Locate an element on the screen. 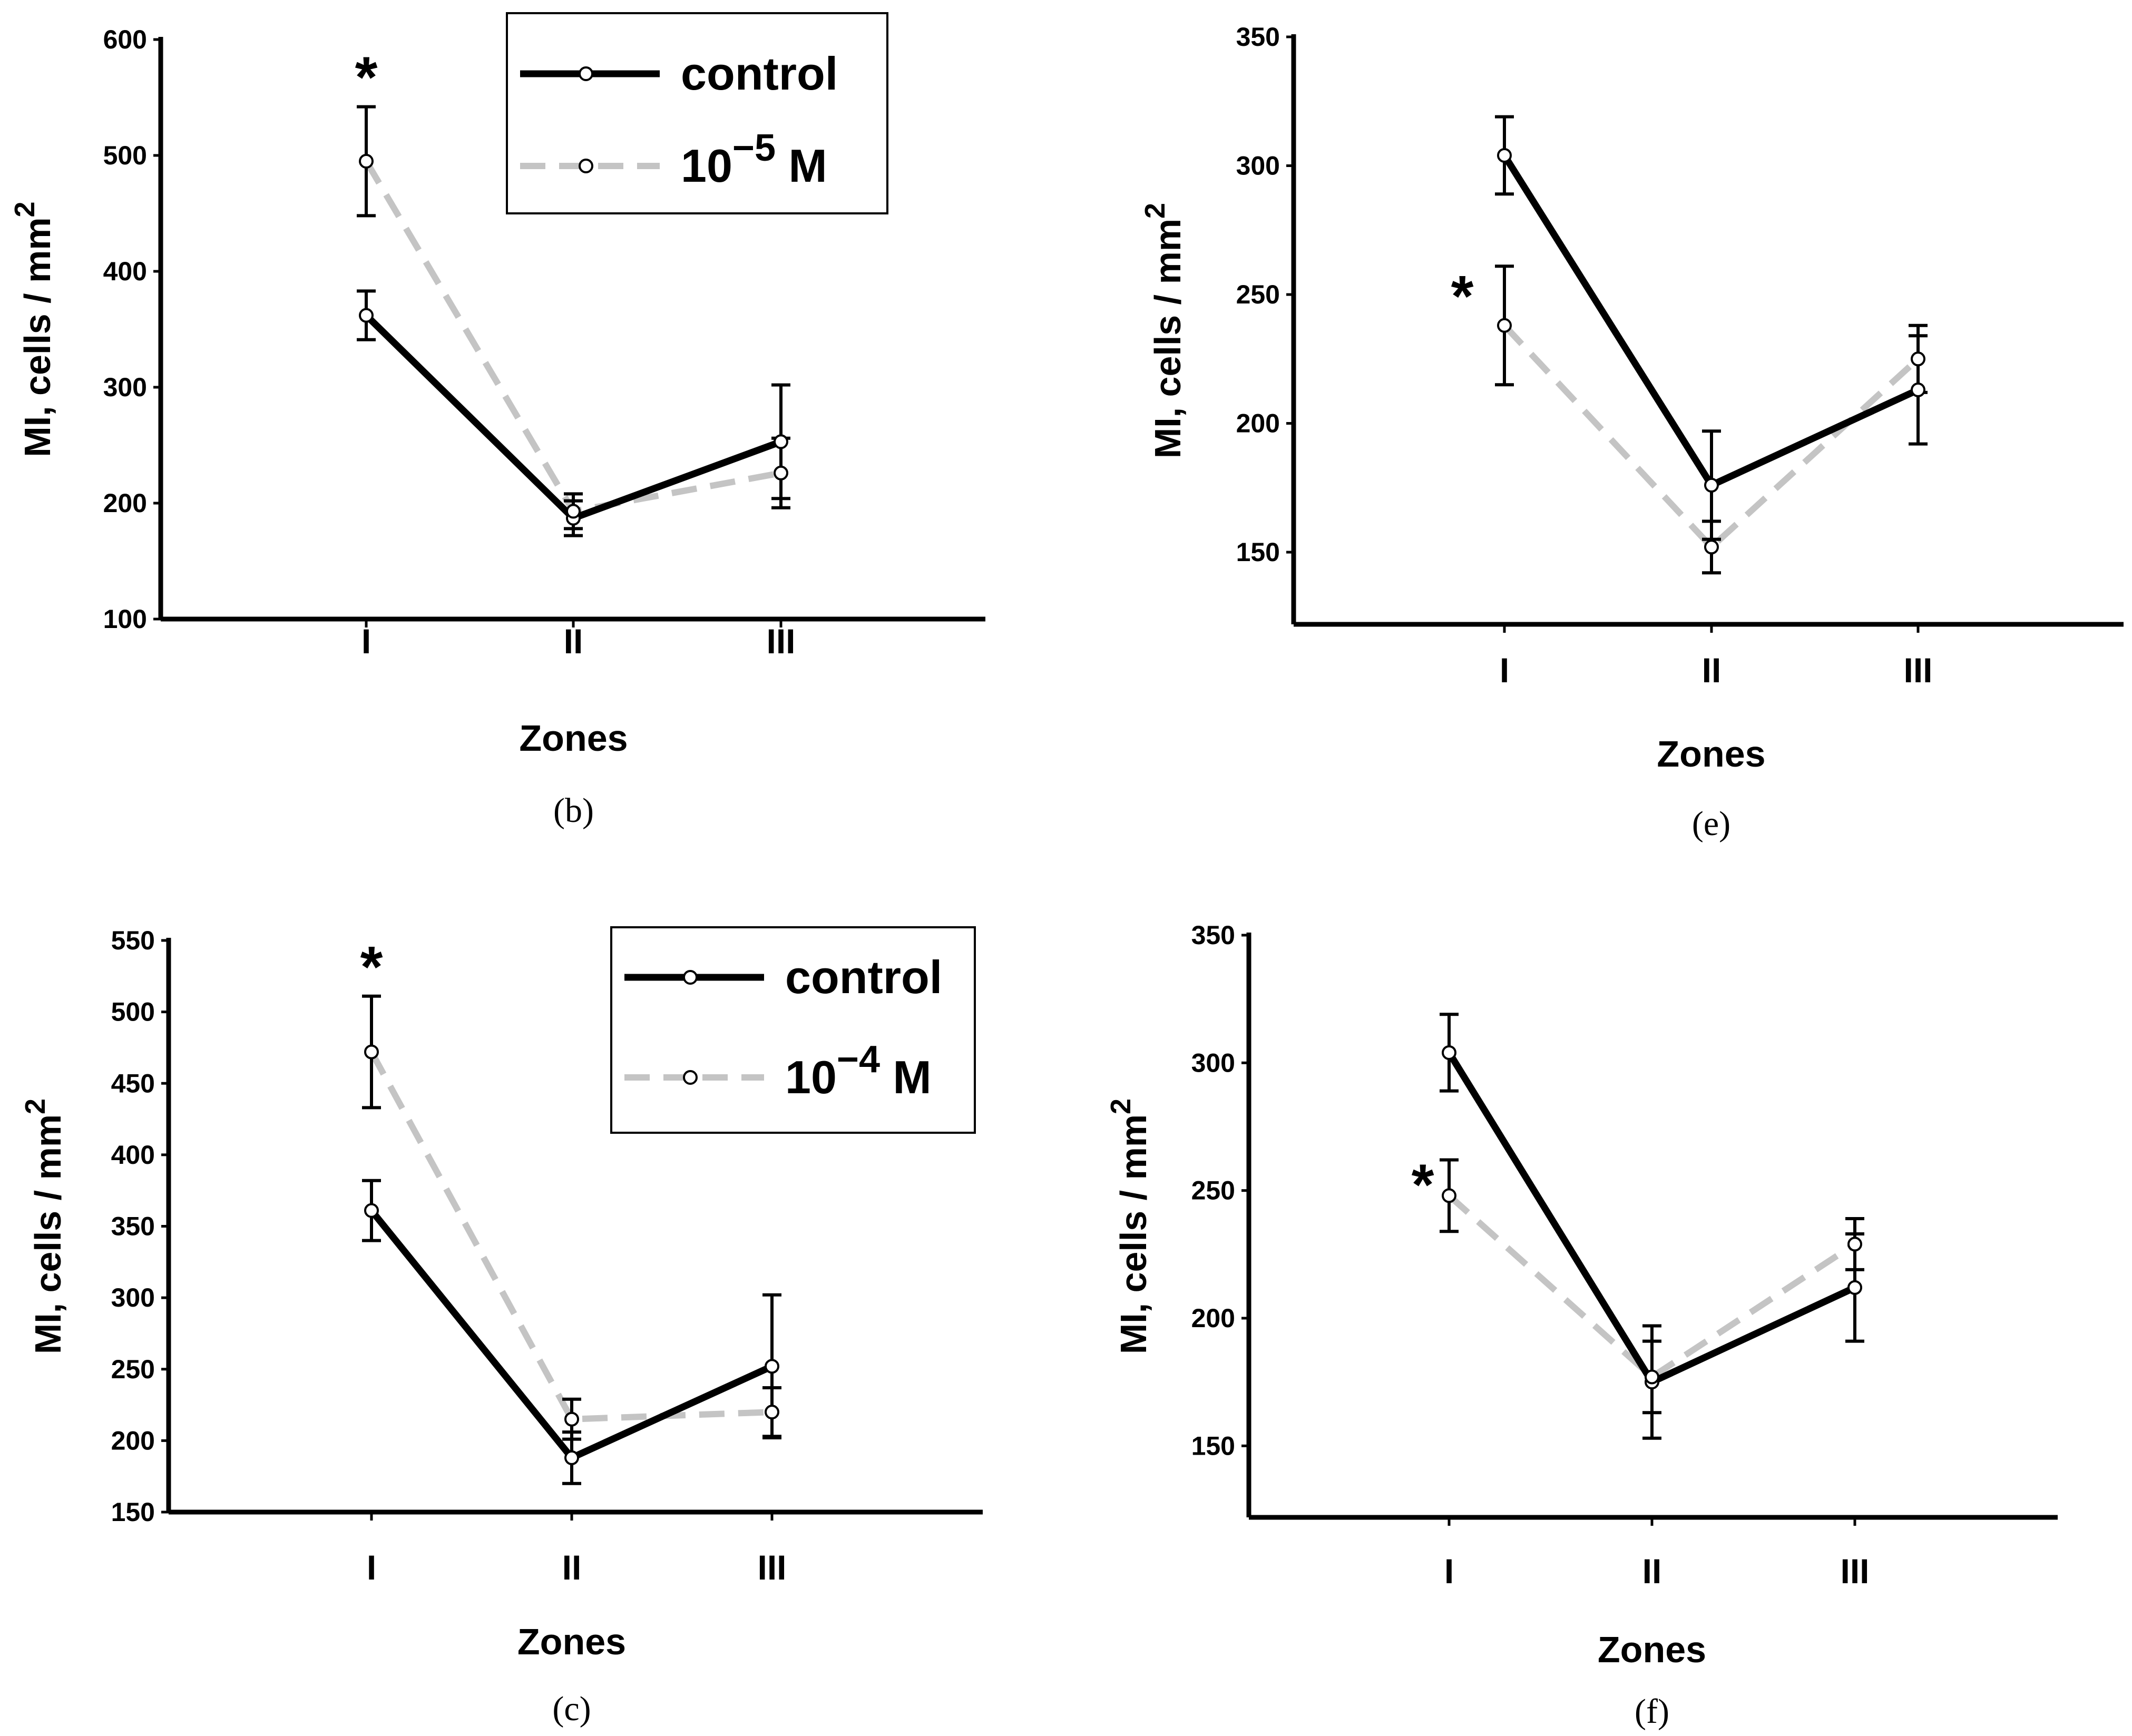  panel-caption: (b) is located at coordinates (573, 810).